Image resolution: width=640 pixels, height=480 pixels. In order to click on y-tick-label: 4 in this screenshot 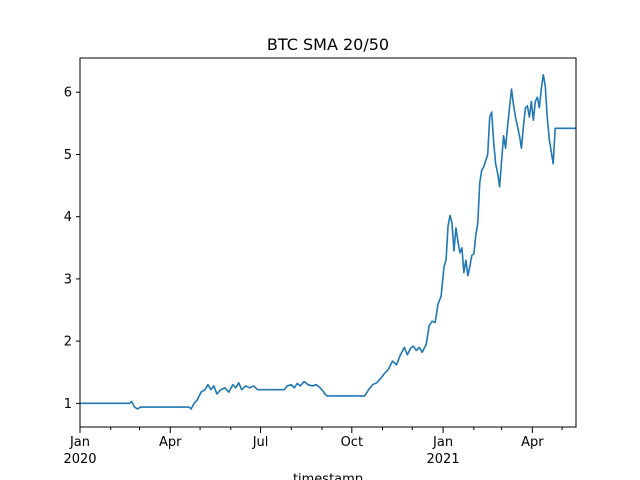, I will do `click(68, 217)`.